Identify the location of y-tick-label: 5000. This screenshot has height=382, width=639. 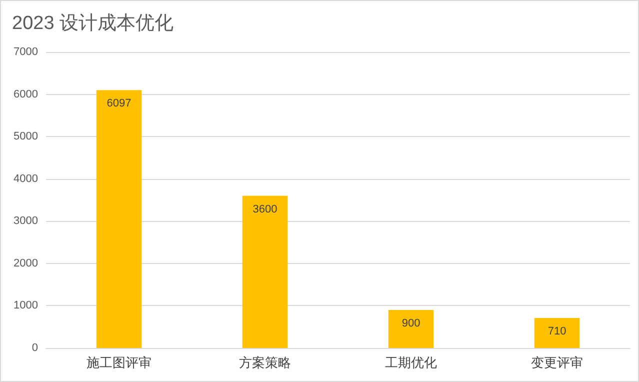
(26, 136).